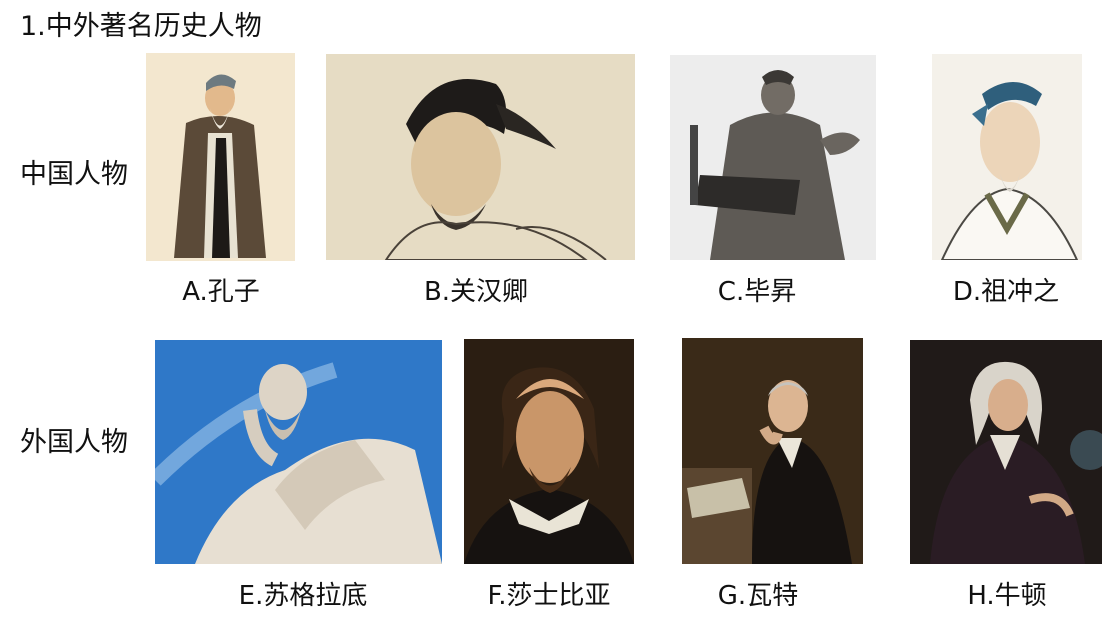 The width and height of the screenshot is (1116, 621). What do you see at coordinates (549, 451) in the screenshot?
I see `portrait-shakespeare` at bounding box center [549, 451].